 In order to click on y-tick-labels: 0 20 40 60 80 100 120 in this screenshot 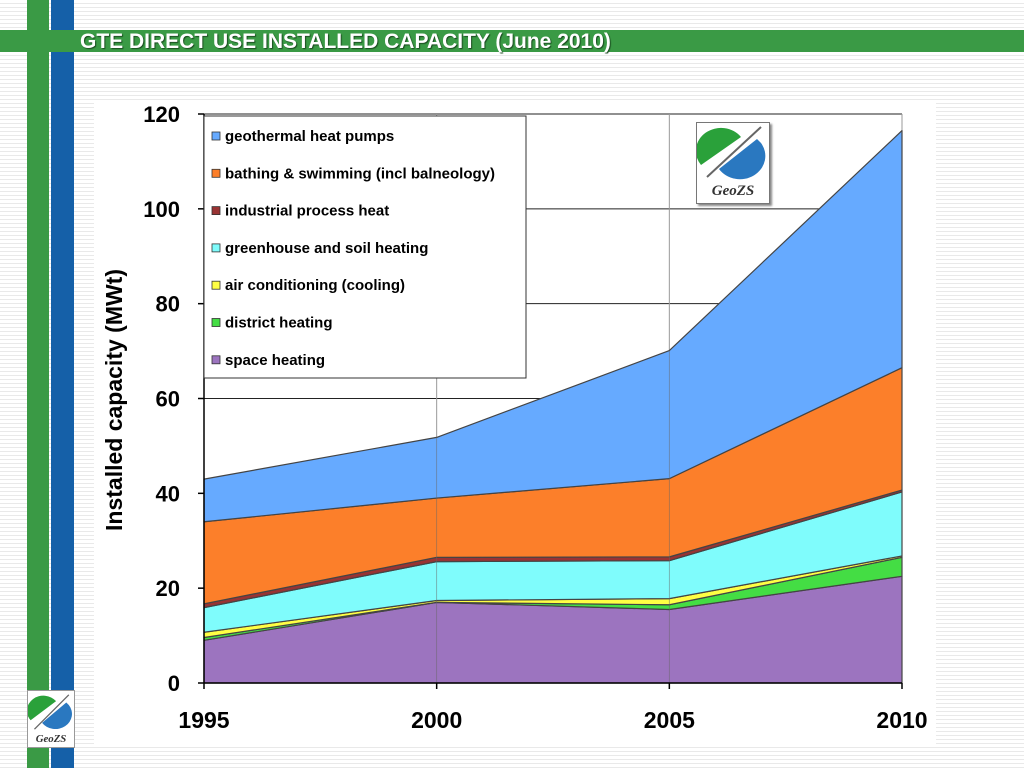, I will do `click(161, 399)`.